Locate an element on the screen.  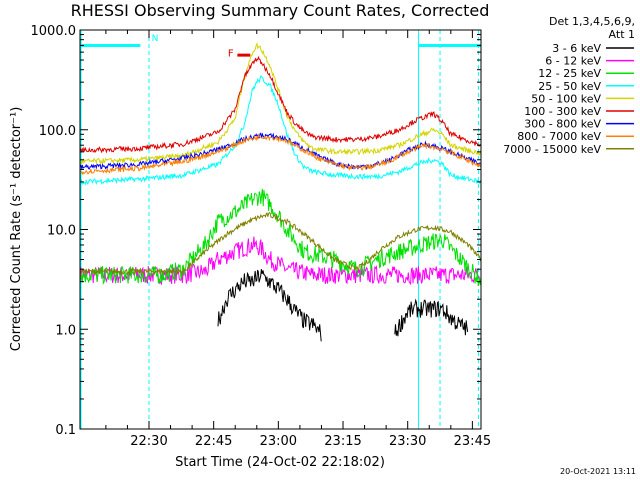
x-axis-label: Start Time (24-Oct-02 22:18:02) is located at coordinates (280, 462).